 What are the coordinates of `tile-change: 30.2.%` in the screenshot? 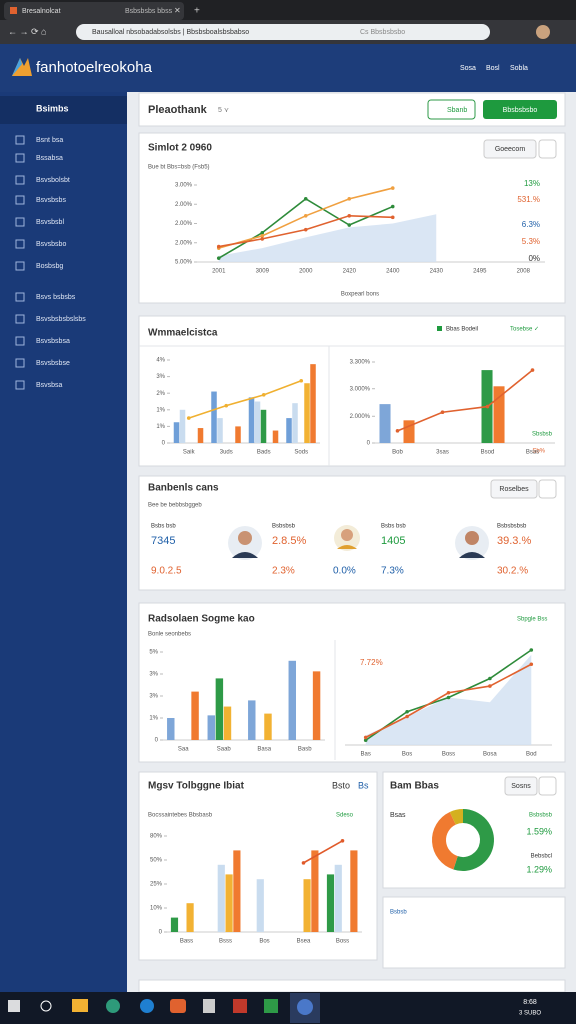 It's located at (512, 571).